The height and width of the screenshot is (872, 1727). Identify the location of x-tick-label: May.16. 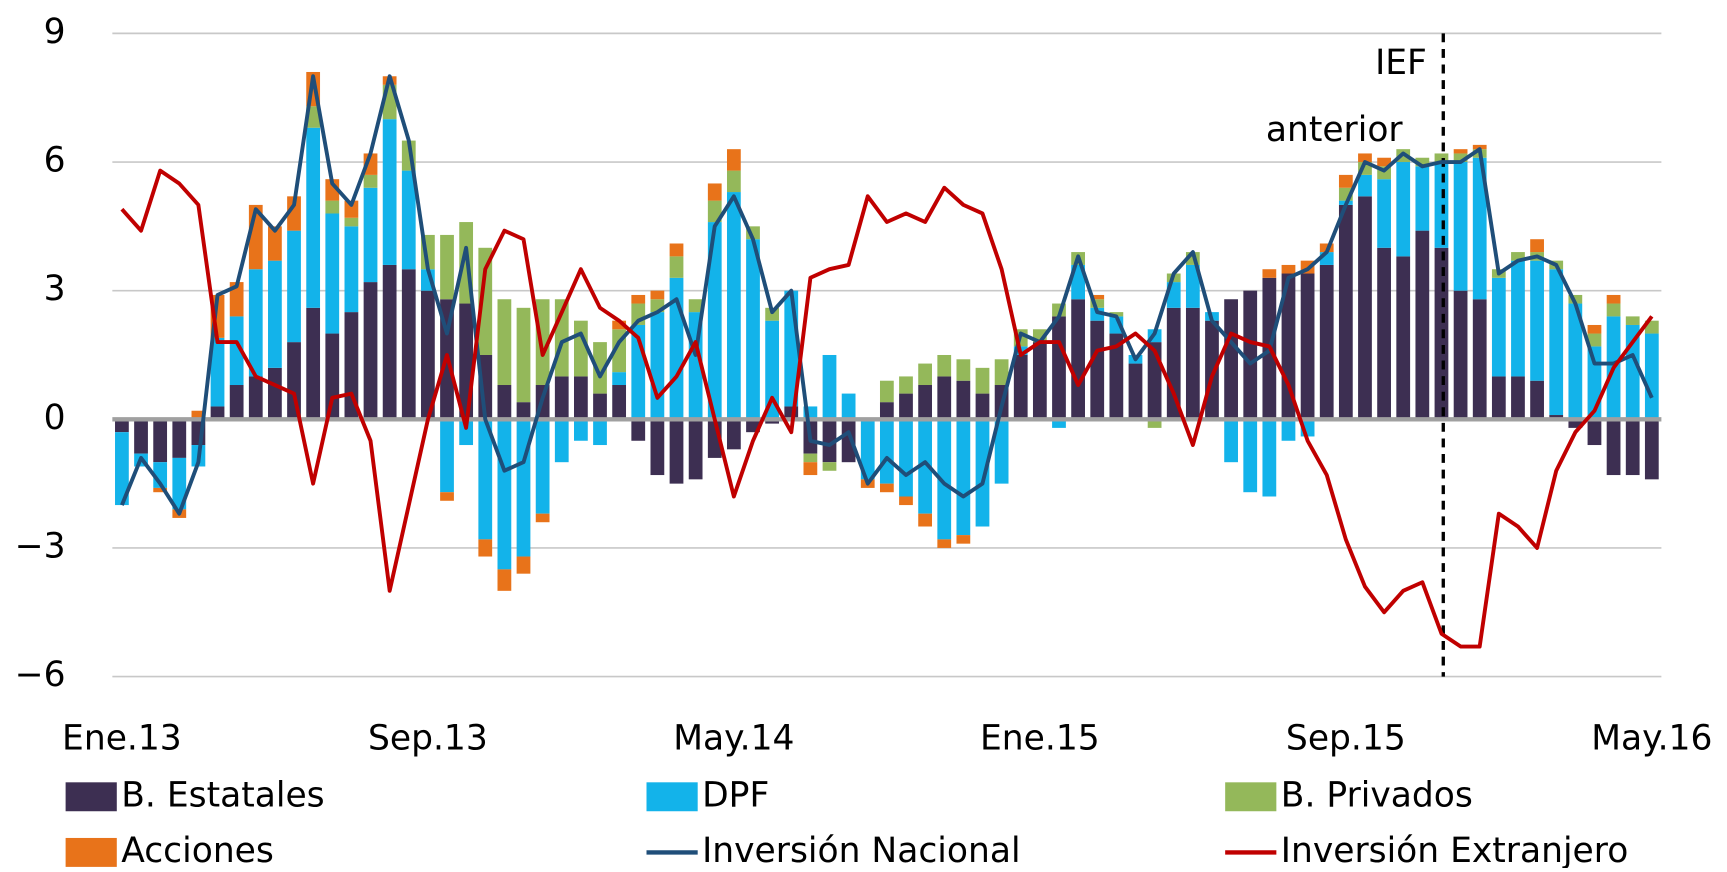
(1651, 739).